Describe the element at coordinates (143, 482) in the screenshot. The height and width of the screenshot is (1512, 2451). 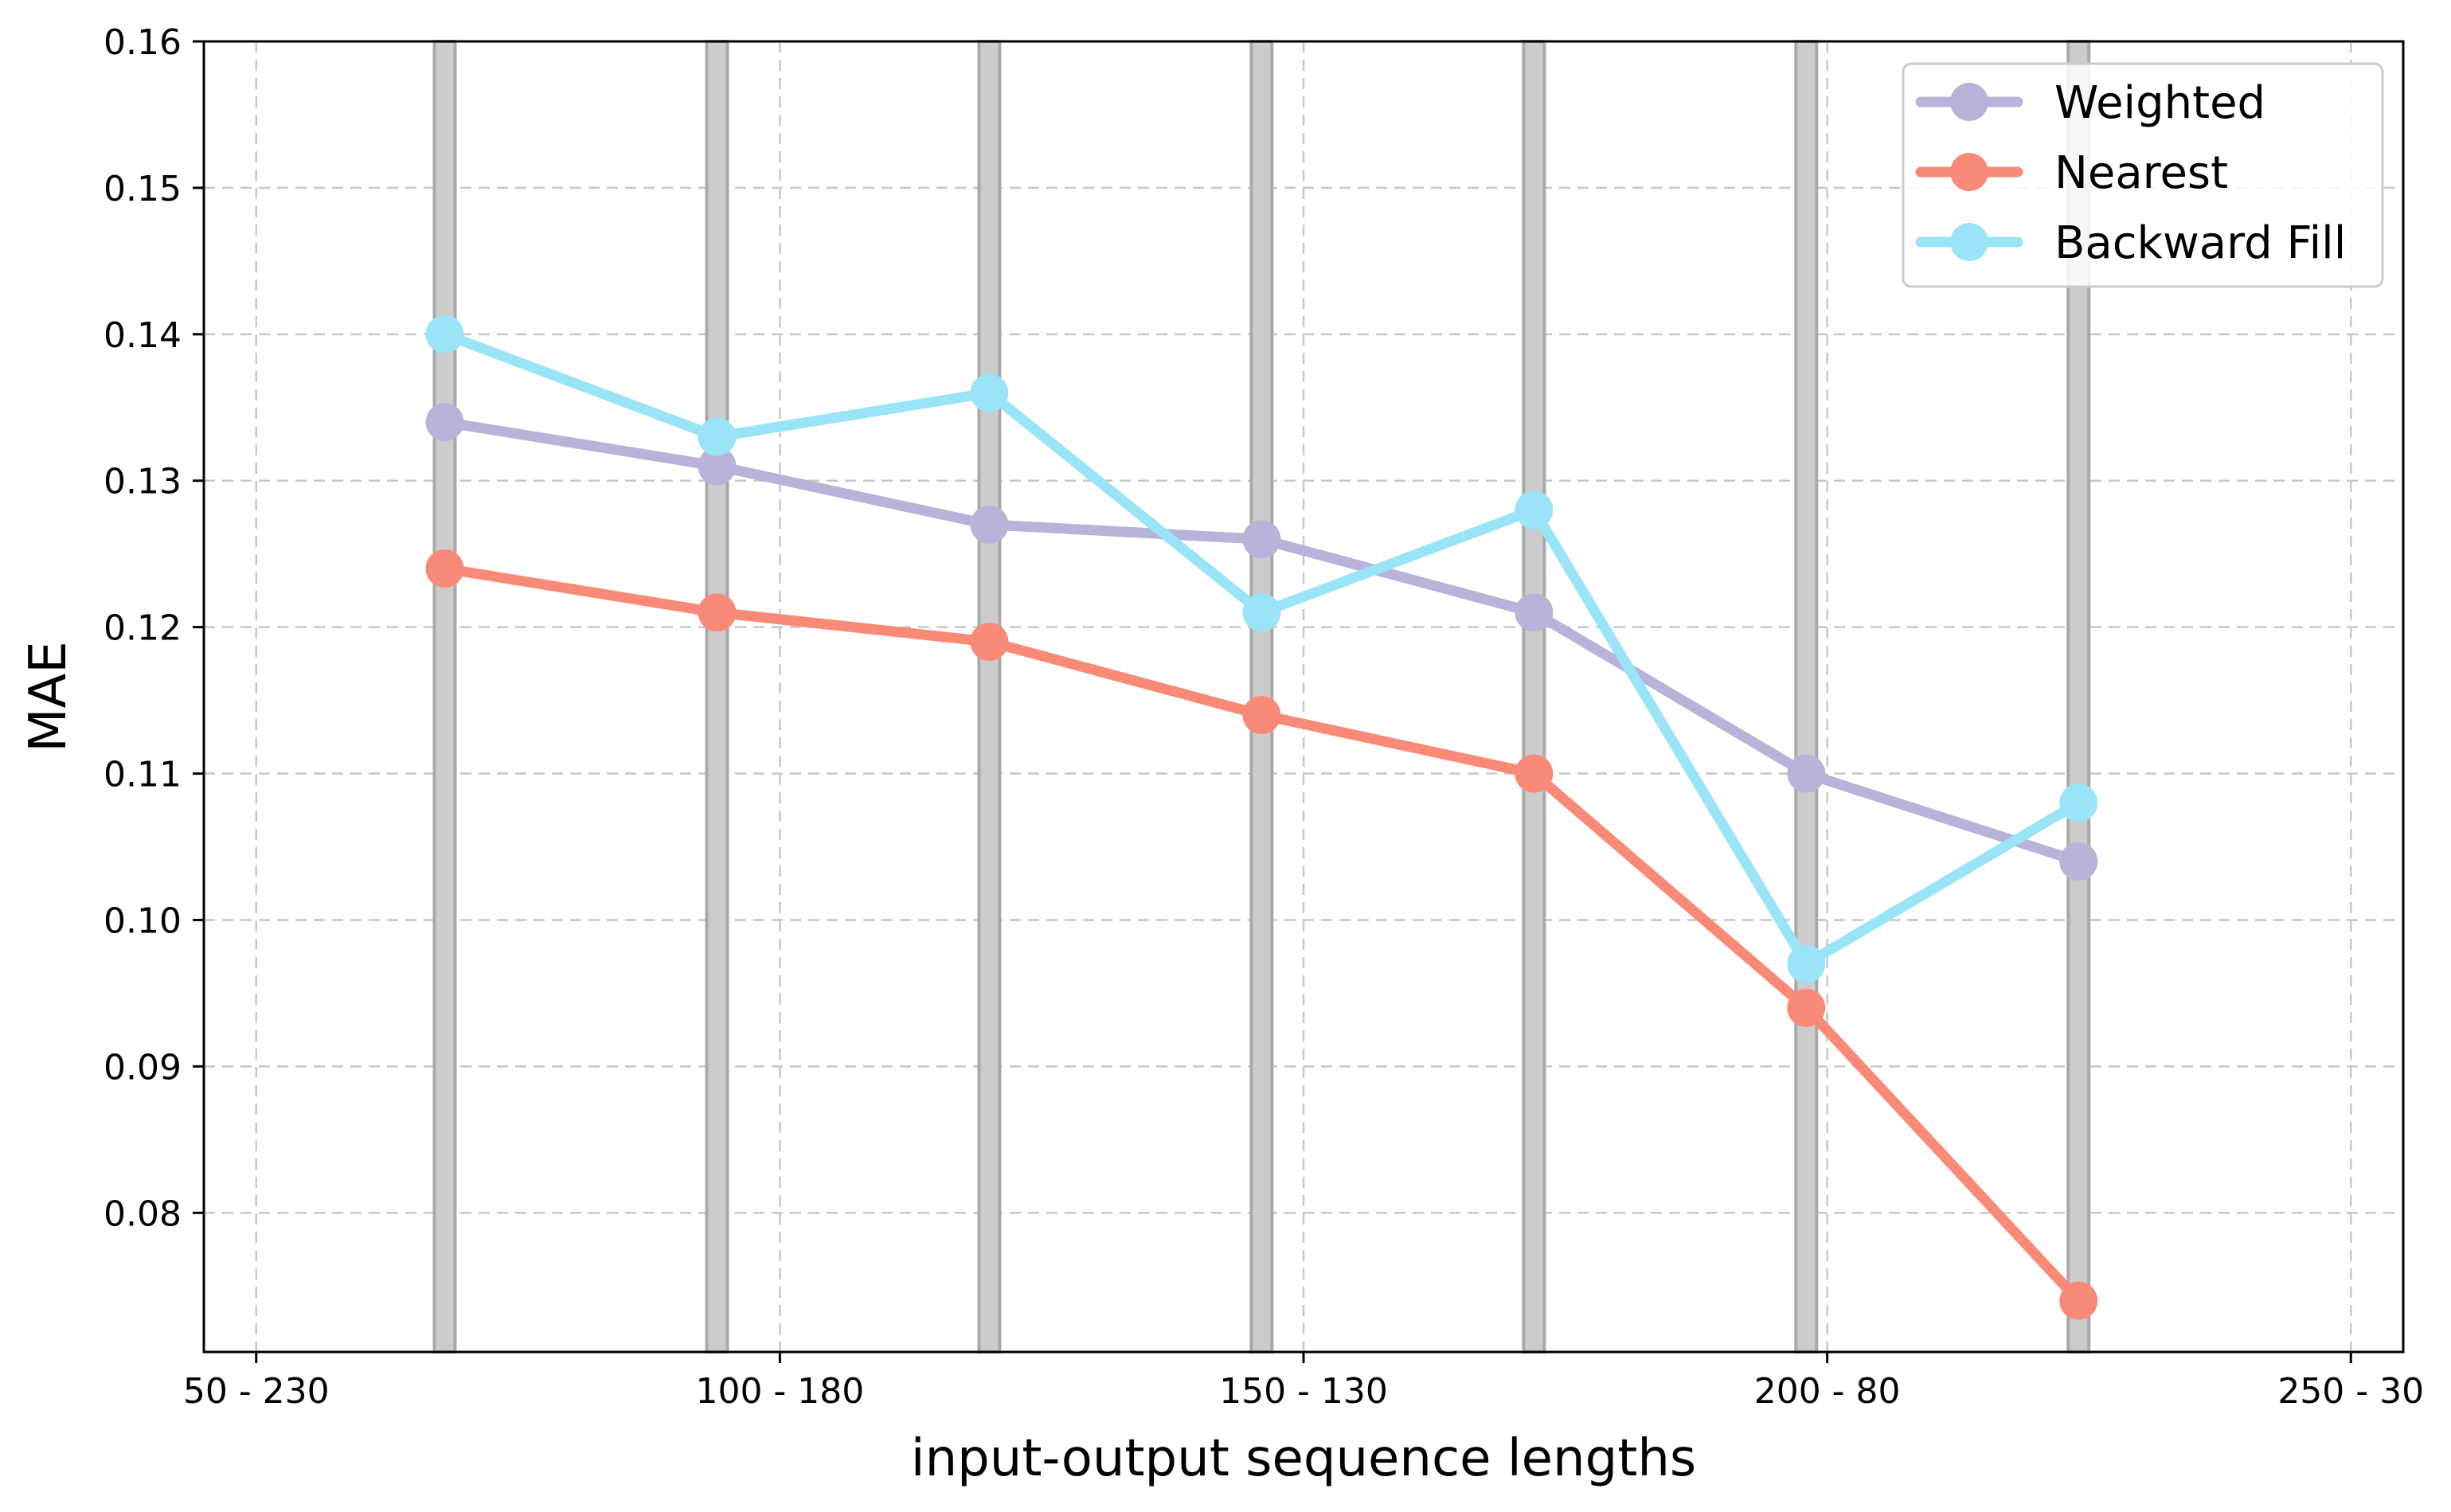
I see `y-tick-label-5: 0.13` at that location.